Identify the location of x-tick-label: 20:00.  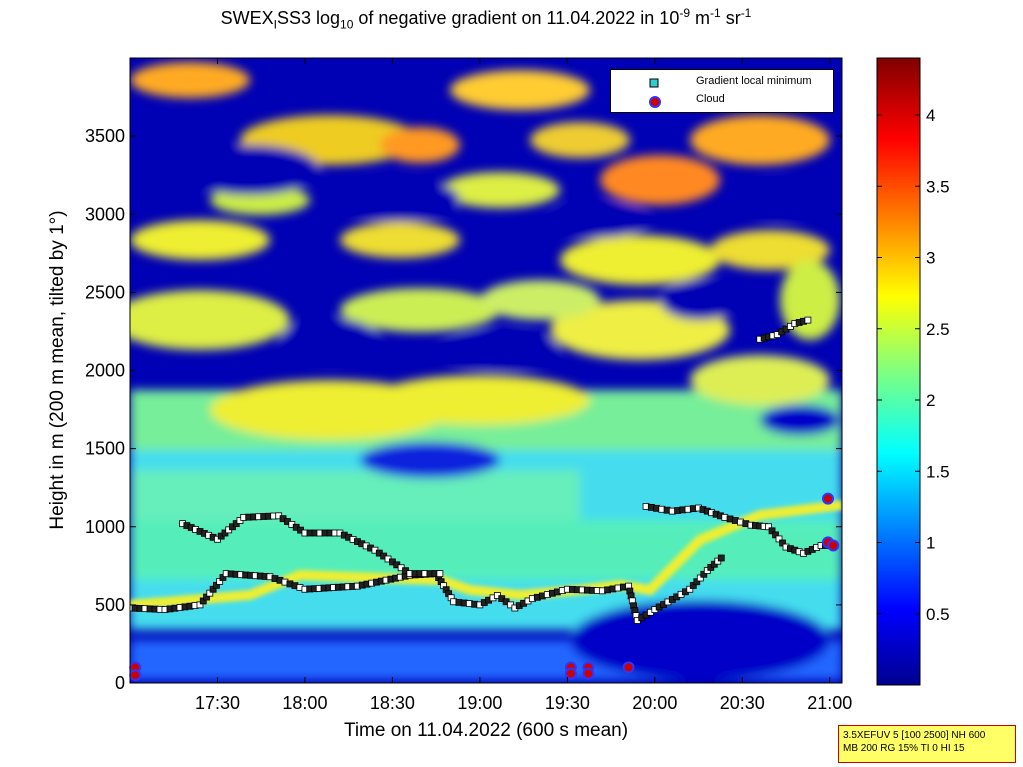
(654, 703).